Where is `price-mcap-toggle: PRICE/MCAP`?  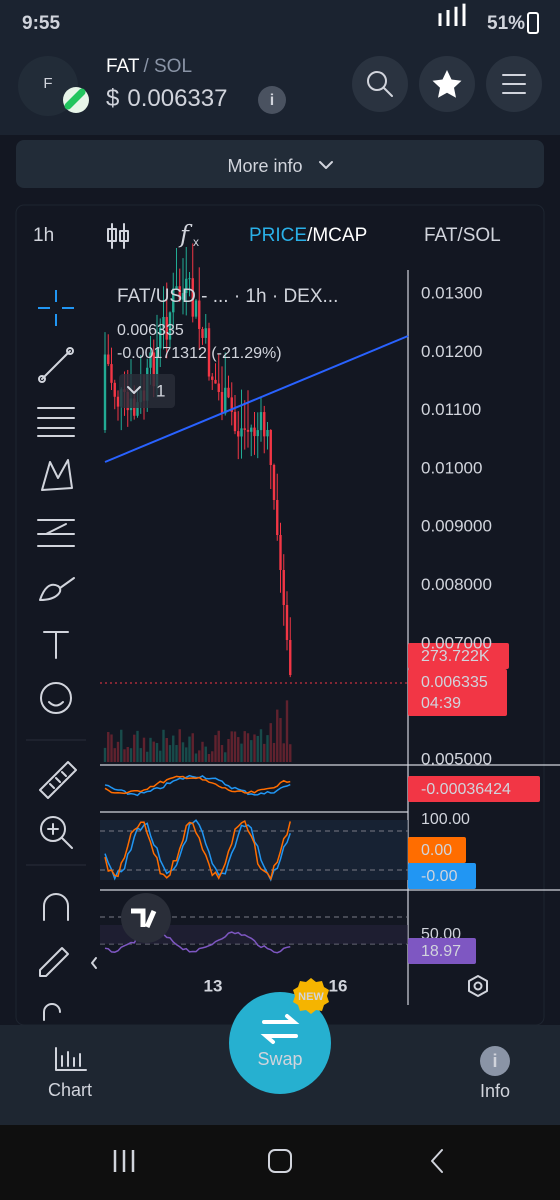
price-mcap-toggle: PRICE/MCAP is located at coordinates (308, 235).